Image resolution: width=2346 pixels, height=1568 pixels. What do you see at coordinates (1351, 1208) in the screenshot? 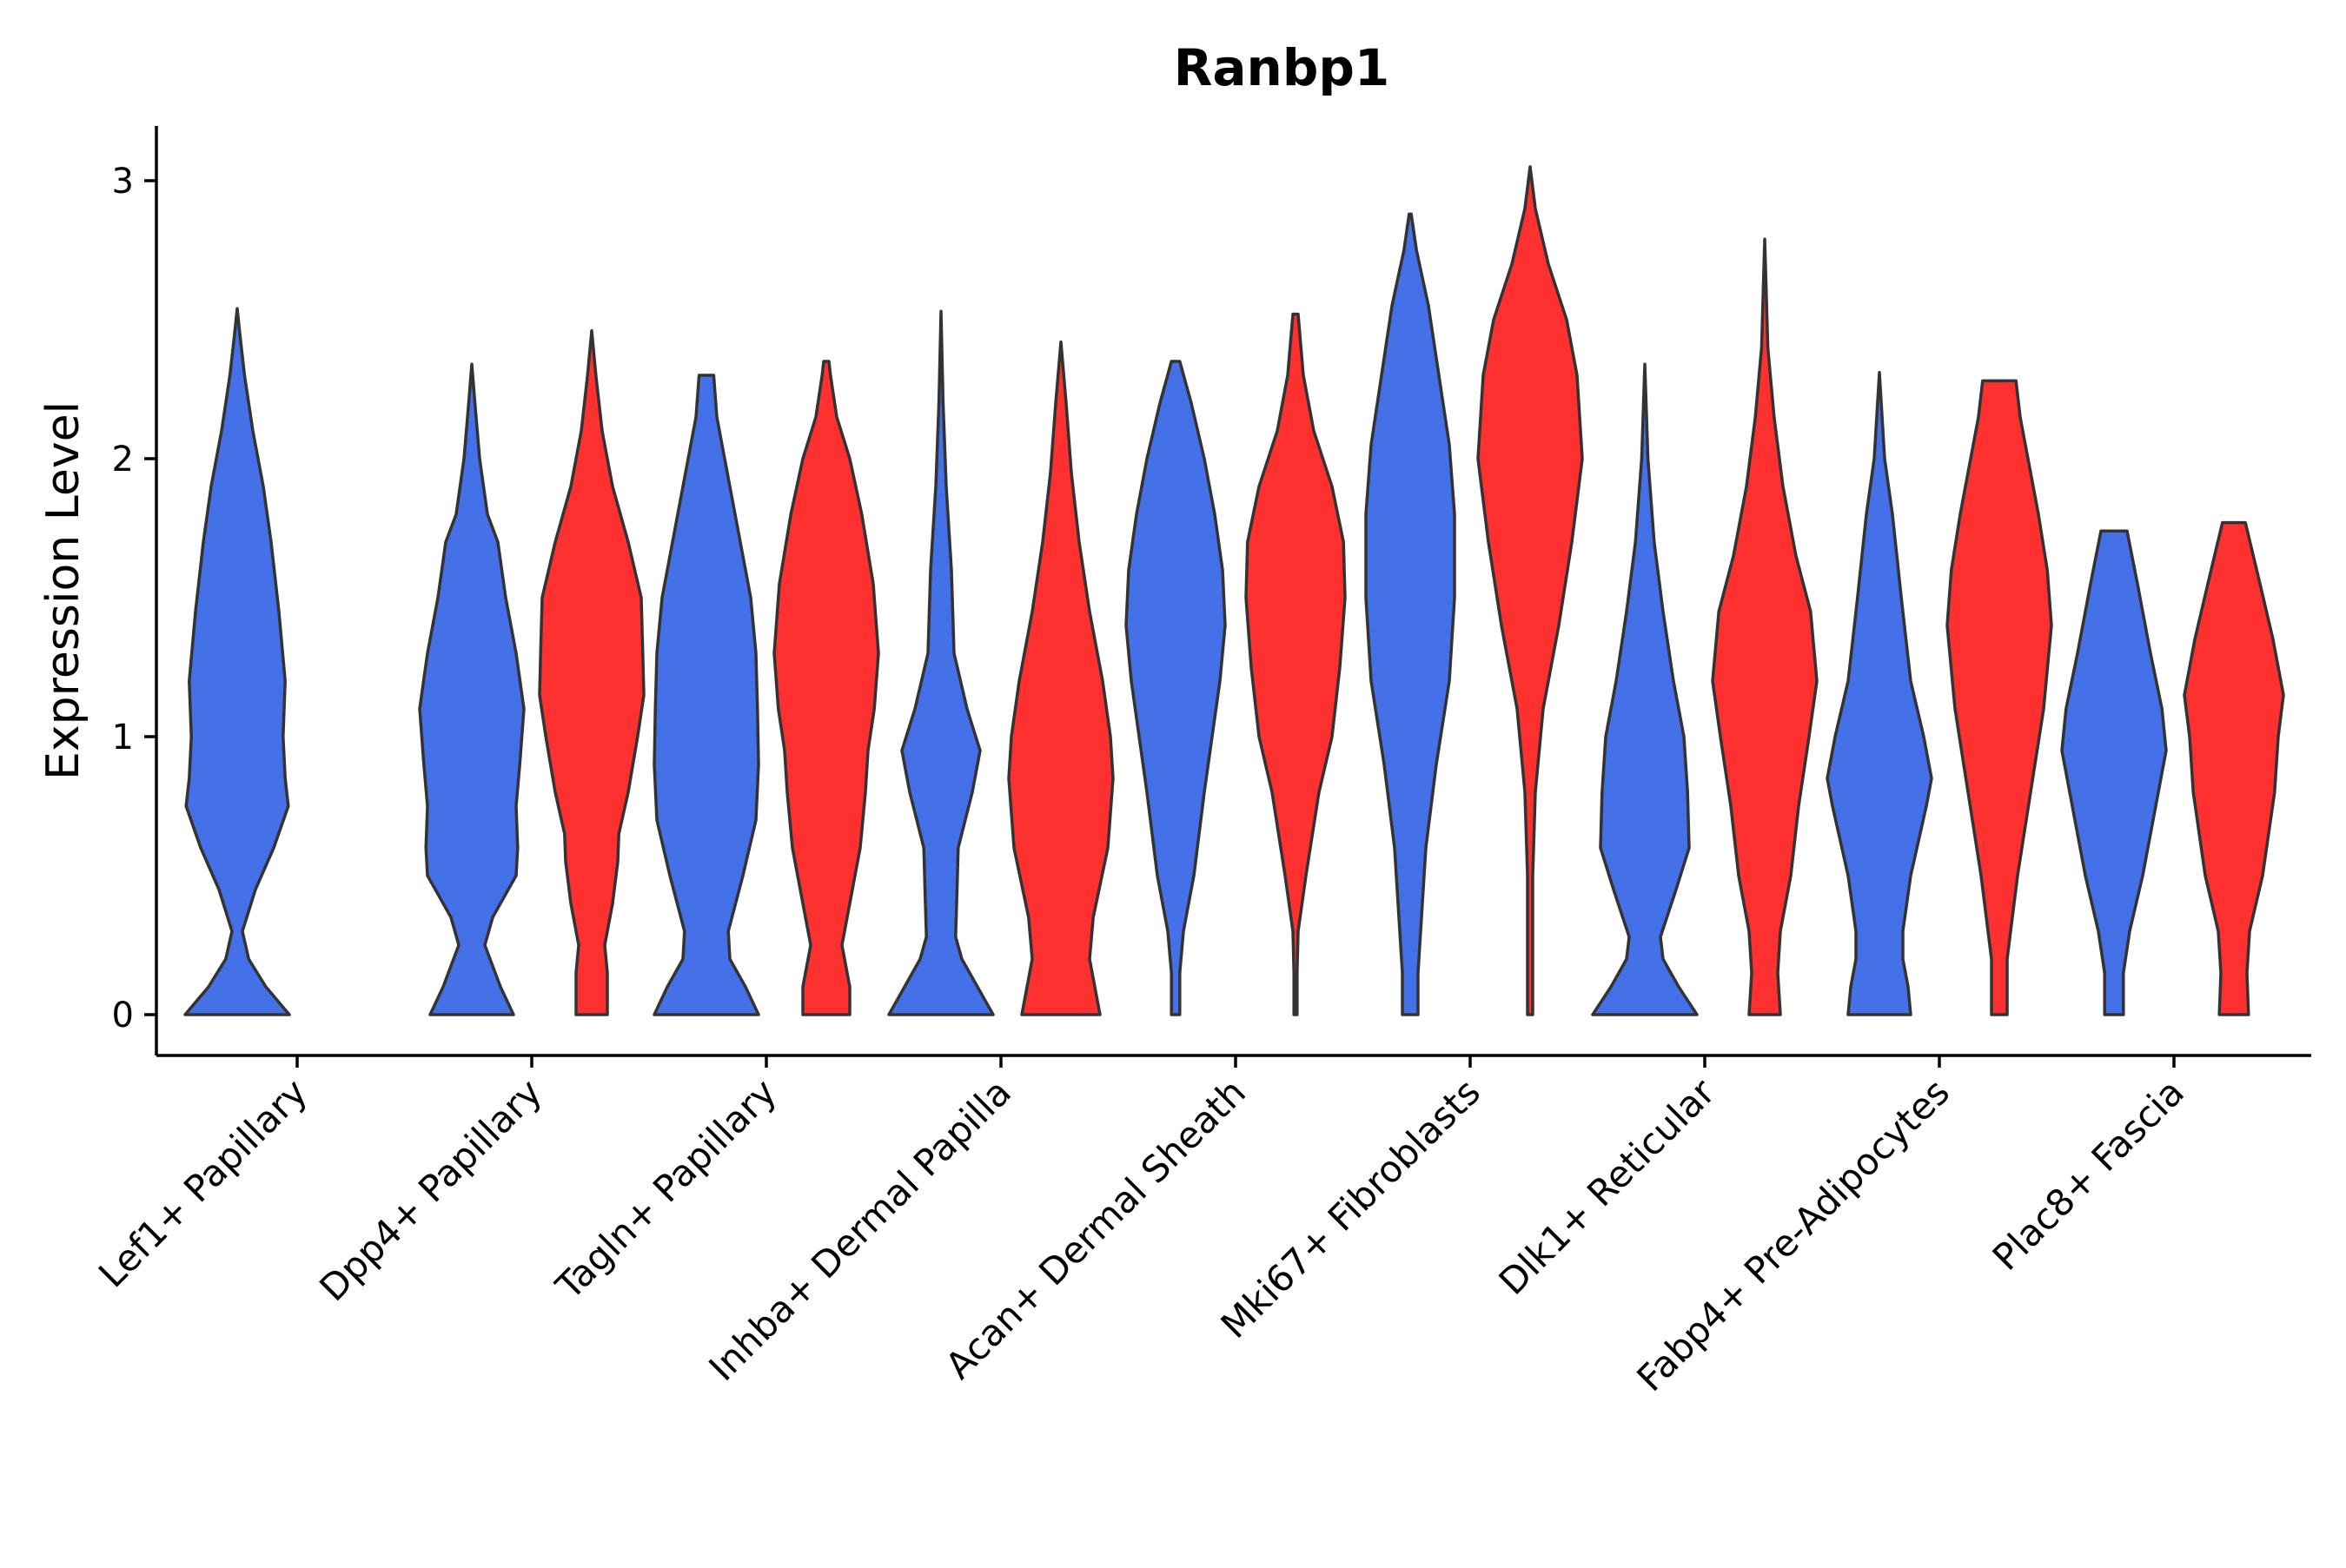
I see `x-tick-label: Mki67+ Fibroblasts` at bounding box center [1351, 1208].